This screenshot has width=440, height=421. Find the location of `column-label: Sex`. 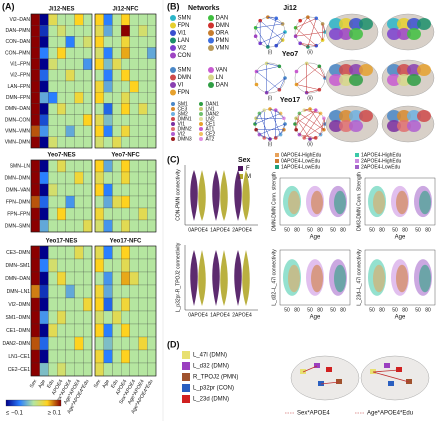

column-label: Sex is located at coordinates (98, 383).